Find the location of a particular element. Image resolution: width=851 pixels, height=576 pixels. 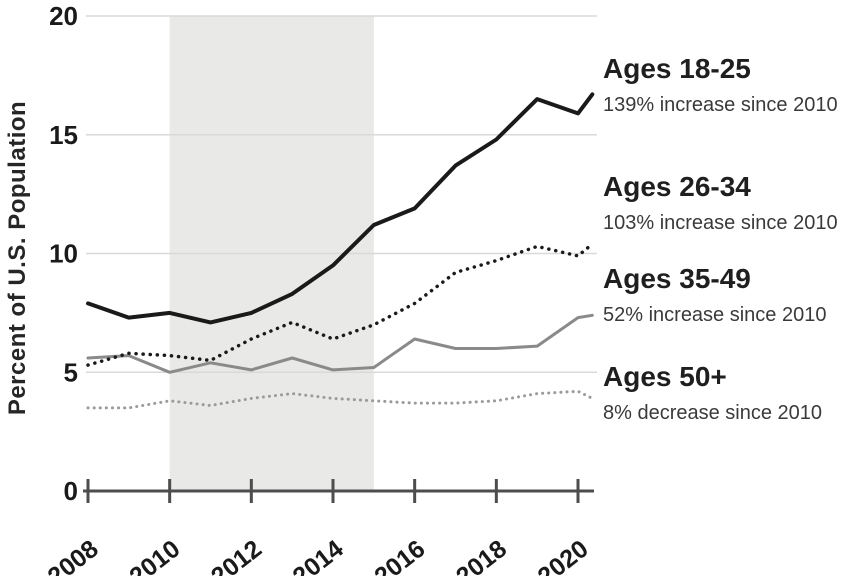

y-tick-label: 20 is located at coordinates (63, 16).